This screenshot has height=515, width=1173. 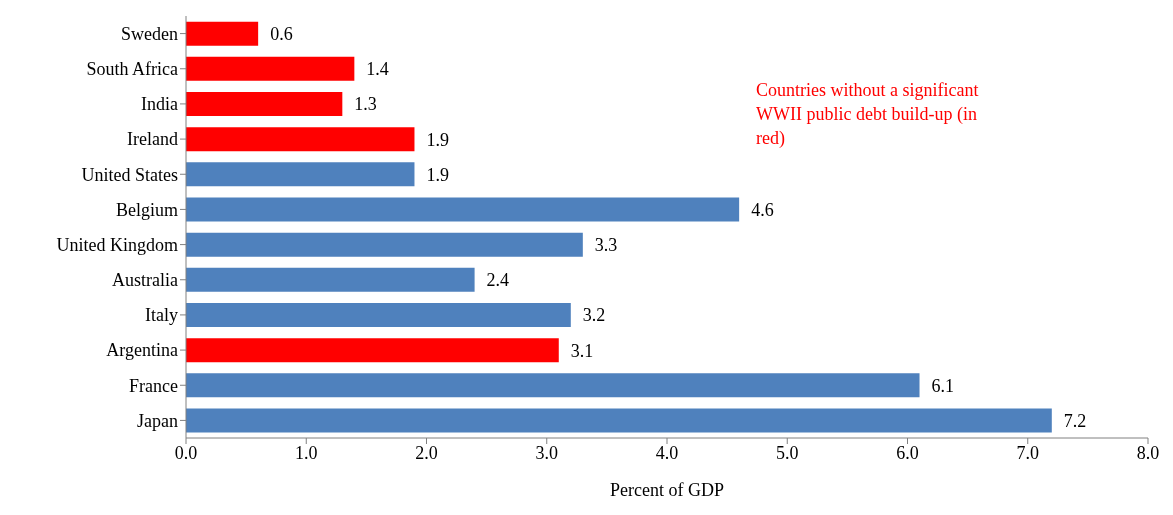 I want to click on x-tick-label: 3.0, so click(x=546, y=452).